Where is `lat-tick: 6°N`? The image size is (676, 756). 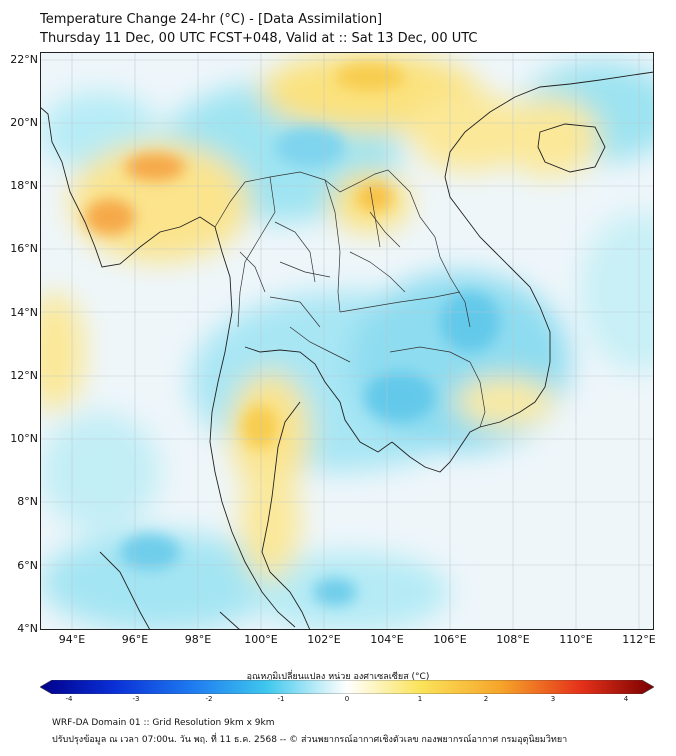 lat-tick: 6°N is located at coordinates (27, 565).